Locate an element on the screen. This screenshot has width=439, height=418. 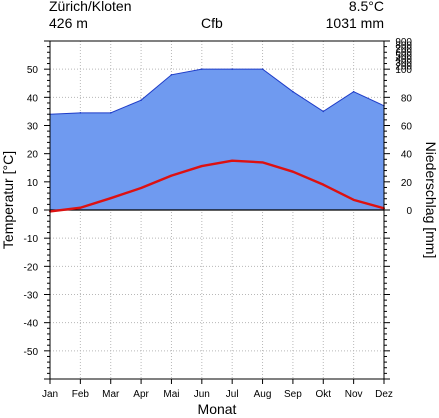
precipitation-tick-label: 100 is located at coordinates (403, 70).